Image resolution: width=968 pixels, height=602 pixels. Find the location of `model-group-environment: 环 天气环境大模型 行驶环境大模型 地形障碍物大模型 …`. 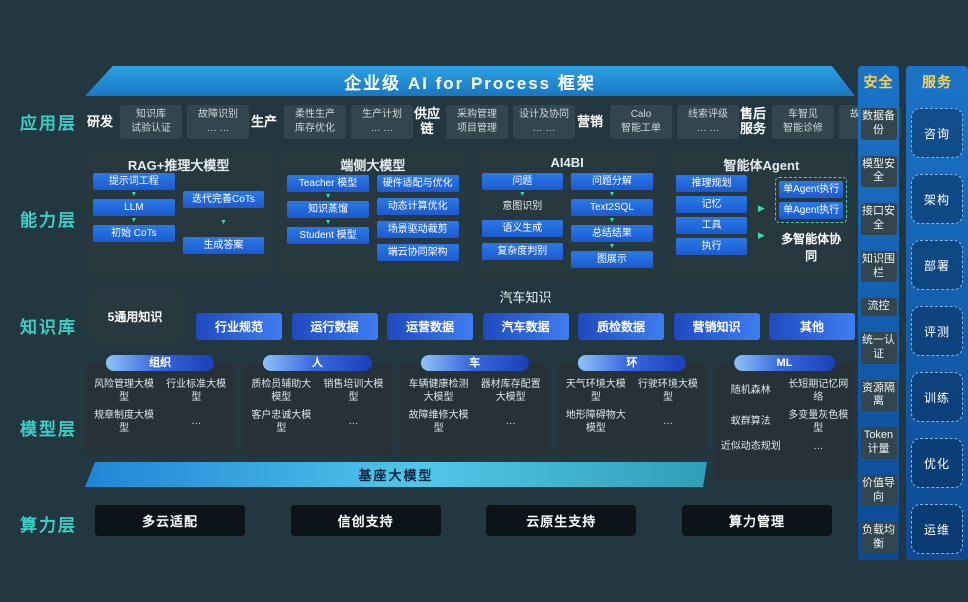

model-group-environment: 环 天气环境大模型 行驶环境大模型 地形障碍物大模型 … is located at coordinates (631, 405).